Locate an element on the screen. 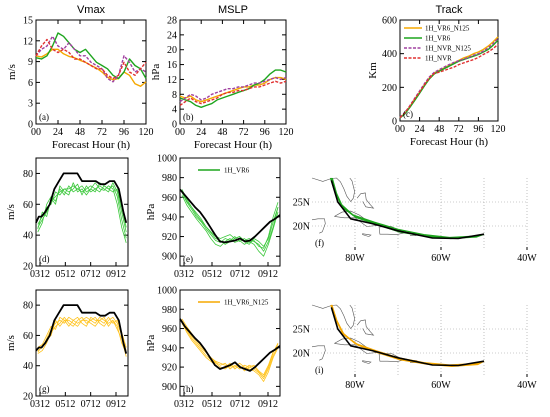 This screenshot has width=550, height=417. a-ytick-label: 6 is located at coordinates (30, 83).